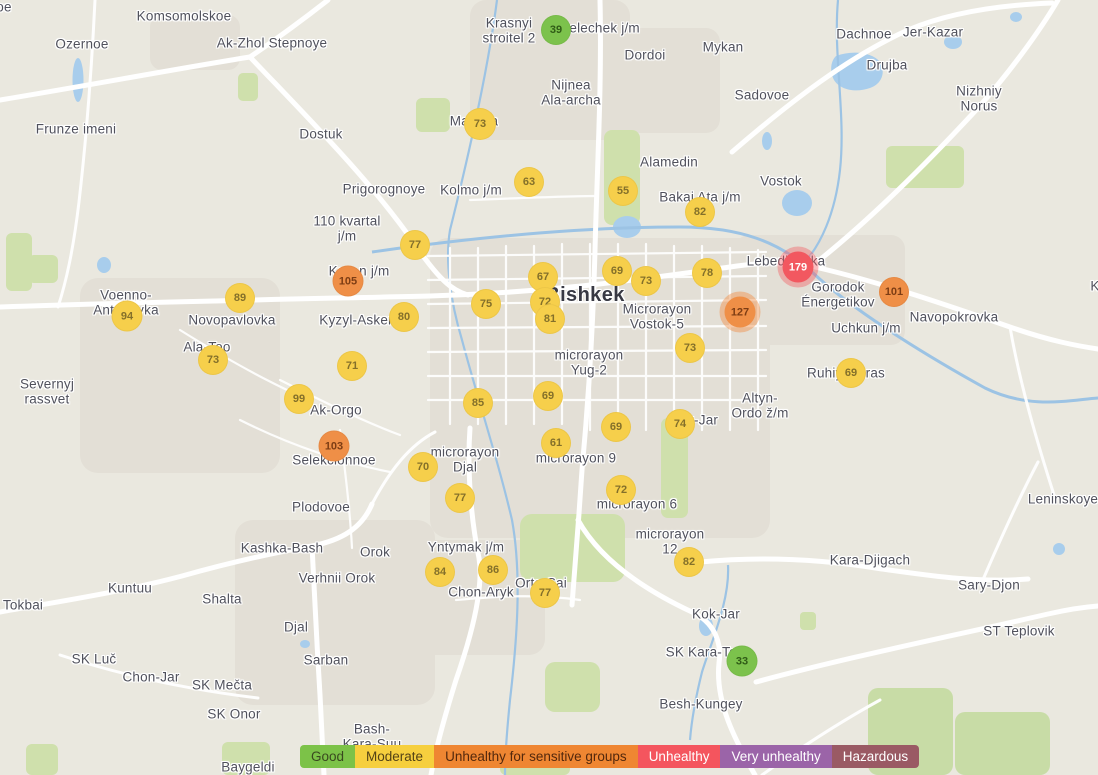 The height and width of the screenshot is (775, 1098). What do you see at coordinates (76, 129) in the screenshot?
I see `place-label: Frunze imeni` at bounding box center [76, 129].